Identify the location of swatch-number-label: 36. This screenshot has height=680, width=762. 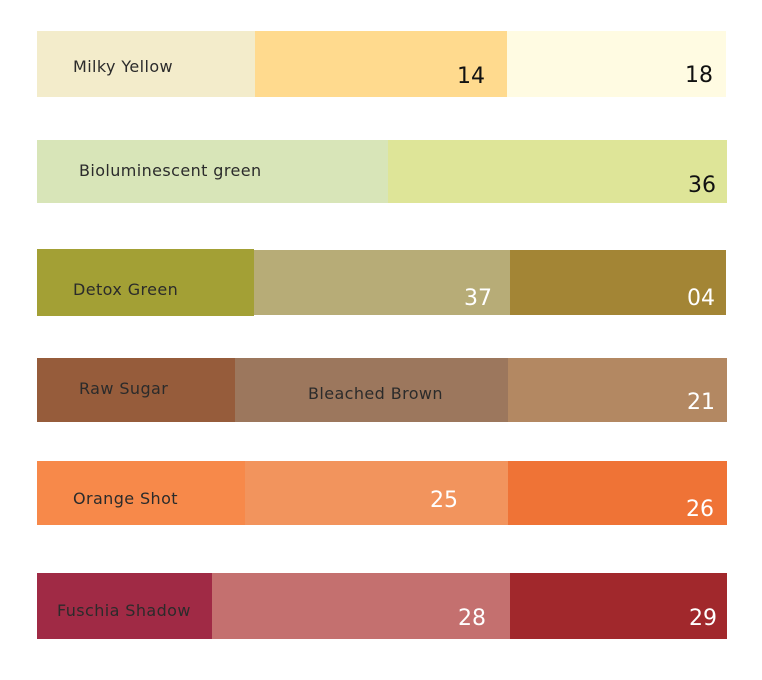
(702, 185).